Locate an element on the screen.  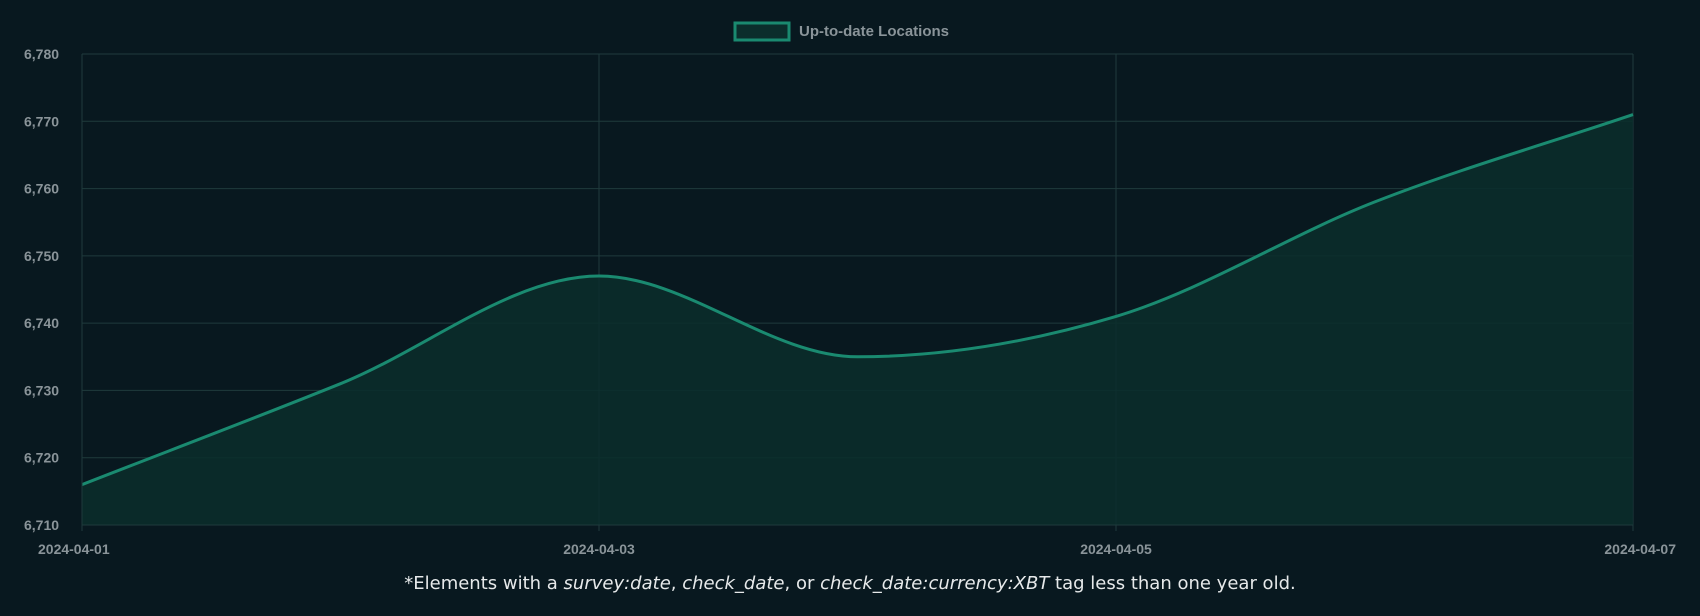
legend-swatch is located at coordinates (762, 31).